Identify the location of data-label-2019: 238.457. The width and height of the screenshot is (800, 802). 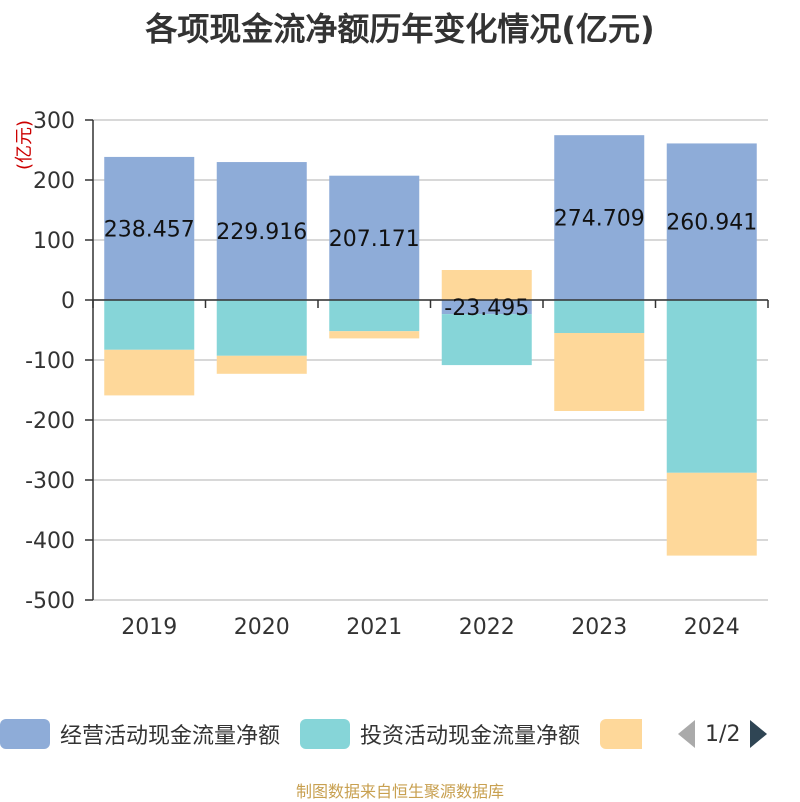
(149, 229).